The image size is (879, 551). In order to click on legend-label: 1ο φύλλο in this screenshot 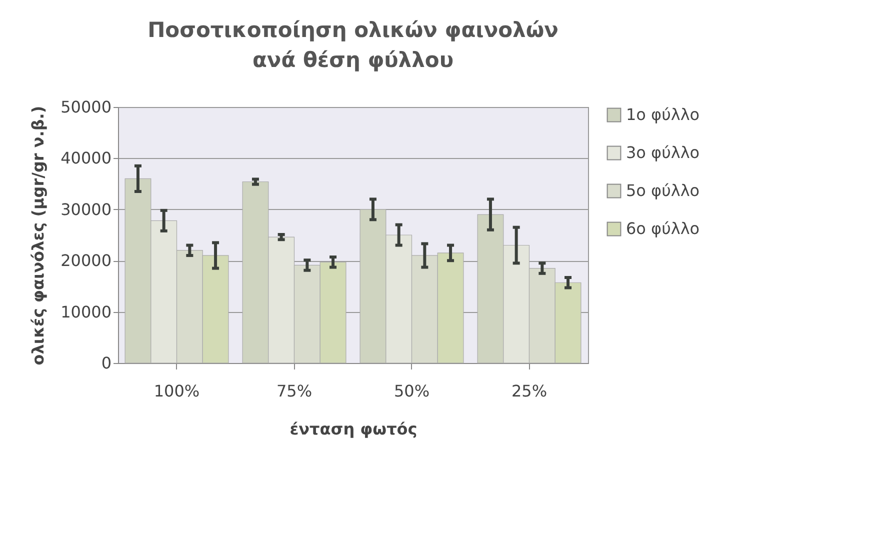, I will do `click(663, 114)`.